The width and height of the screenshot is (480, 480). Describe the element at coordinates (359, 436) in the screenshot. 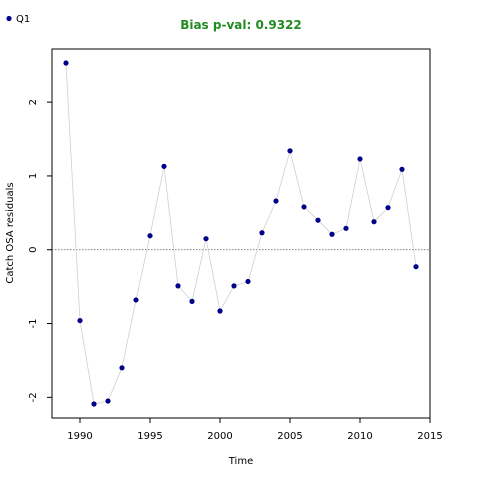

I see `x-tick-label: 2010` at that location.